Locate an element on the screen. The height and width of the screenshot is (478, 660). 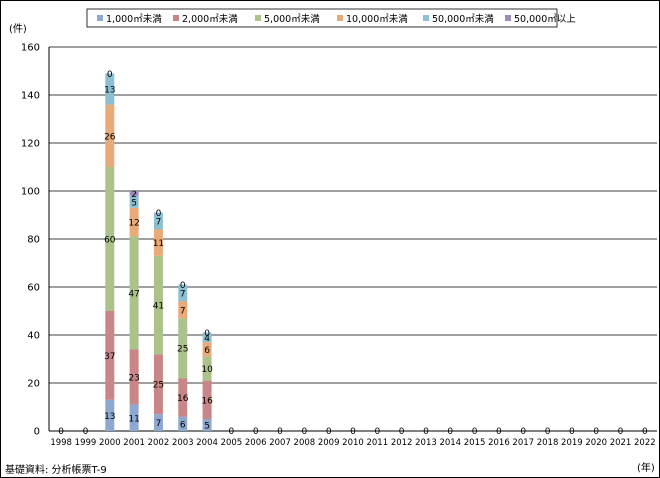
x-tick-label: 2001 is located at coordinates (134, 443).